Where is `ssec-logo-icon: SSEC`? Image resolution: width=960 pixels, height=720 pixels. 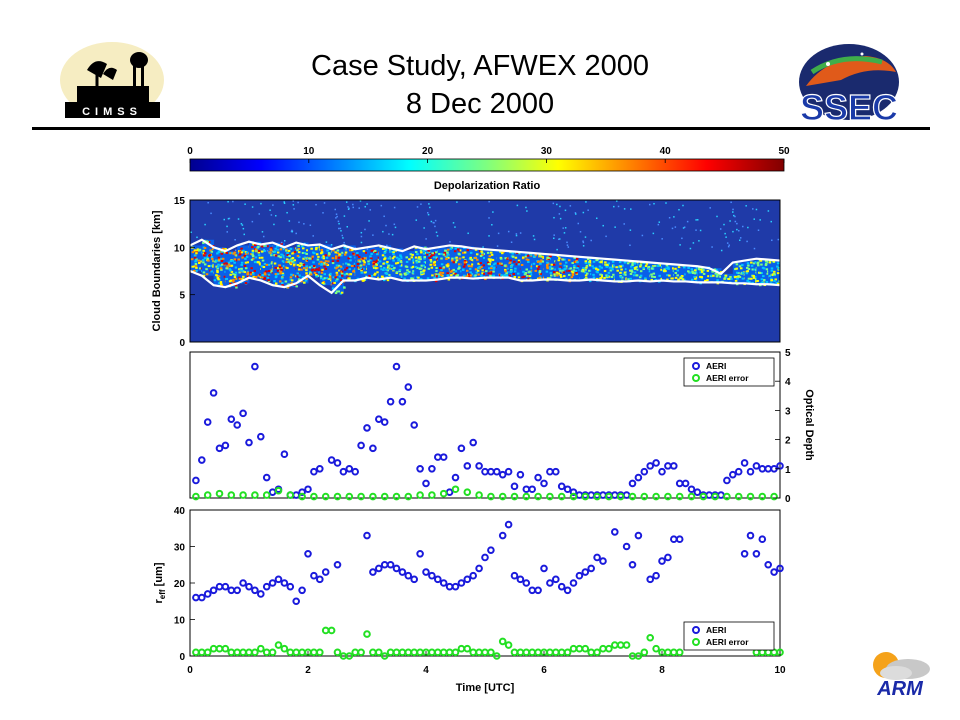
ssec-logo-icon: SSEC is located at coordinates (849, 84).